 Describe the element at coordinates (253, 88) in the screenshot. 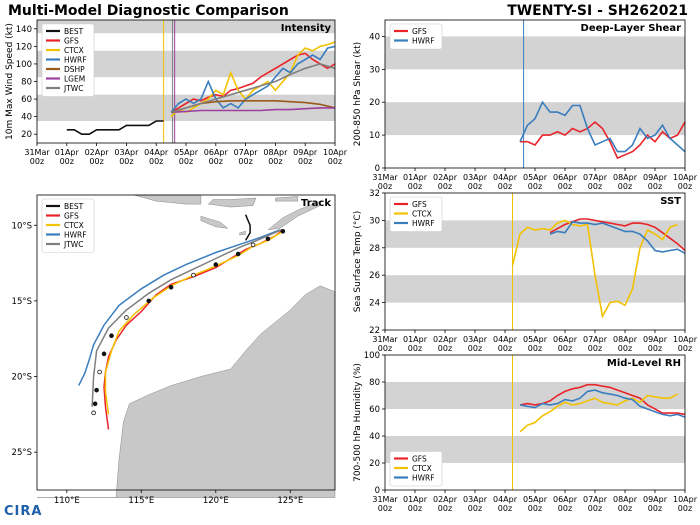

I see `intensity-series-jtwc` at that location.